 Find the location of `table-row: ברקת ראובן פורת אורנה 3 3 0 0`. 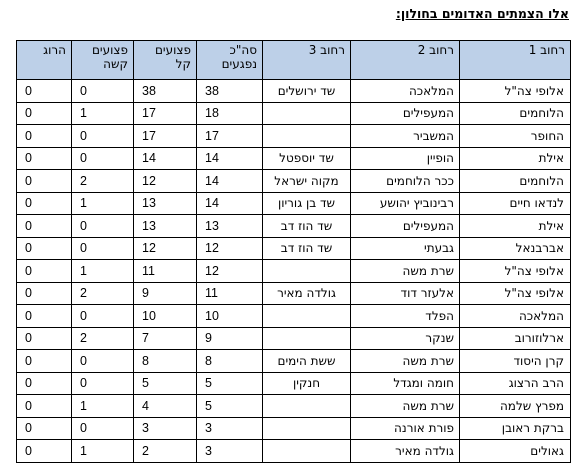

table-row: ברקת ראובן פורת אורנה 3 3 0 0 is located at coordinates (293, 428).